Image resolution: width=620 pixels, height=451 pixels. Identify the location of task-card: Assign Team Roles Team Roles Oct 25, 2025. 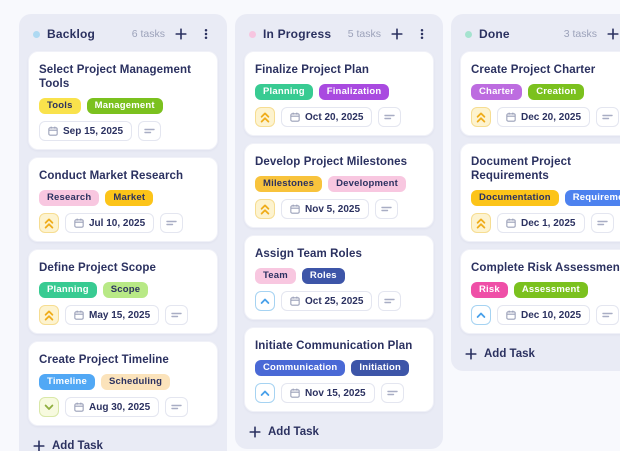
(339, 277).